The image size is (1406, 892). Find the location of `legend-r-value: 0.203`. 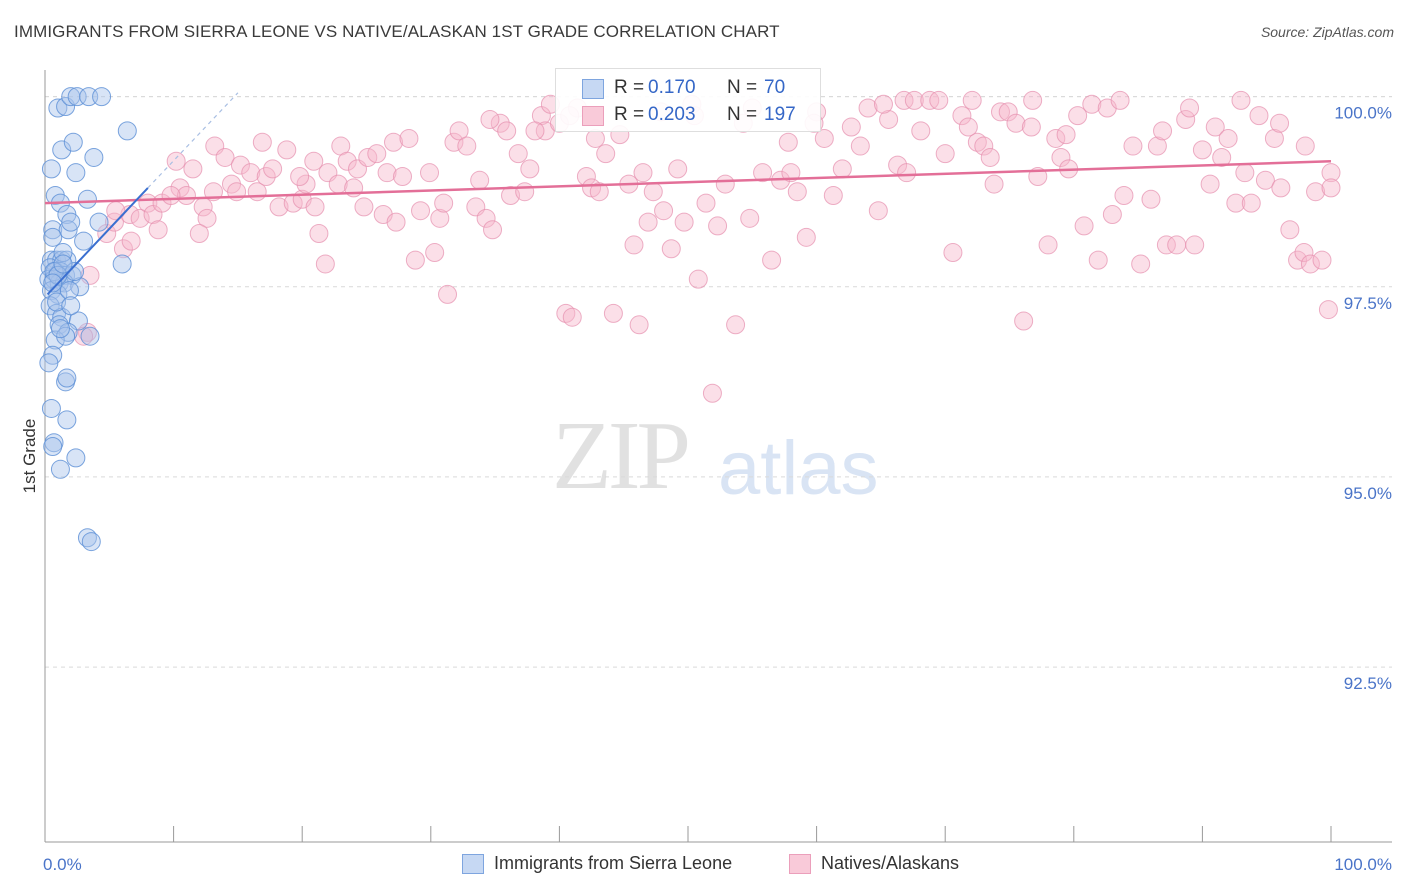

legend-r-value: 0.203 is located at coordinates (672, 114).